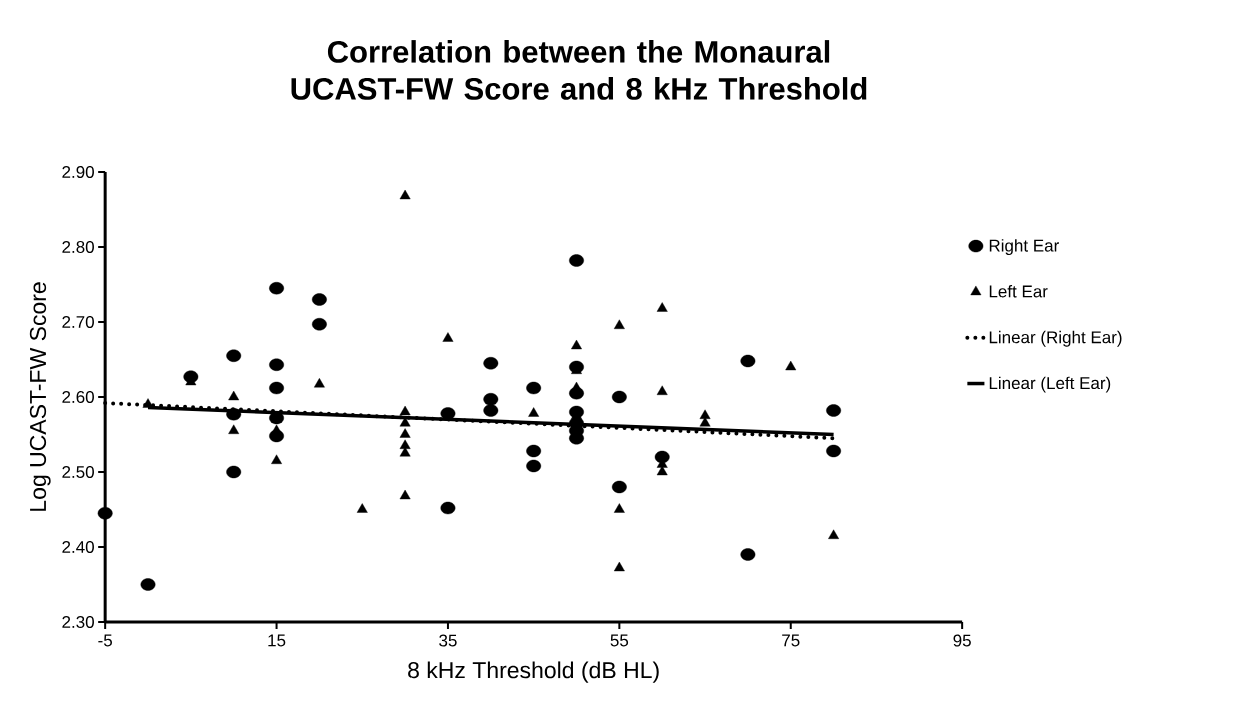  What do you see at coordinates (791, 640) in the screenshot?
I see `x-tick-label: 75` at bounding box center [791, 640].